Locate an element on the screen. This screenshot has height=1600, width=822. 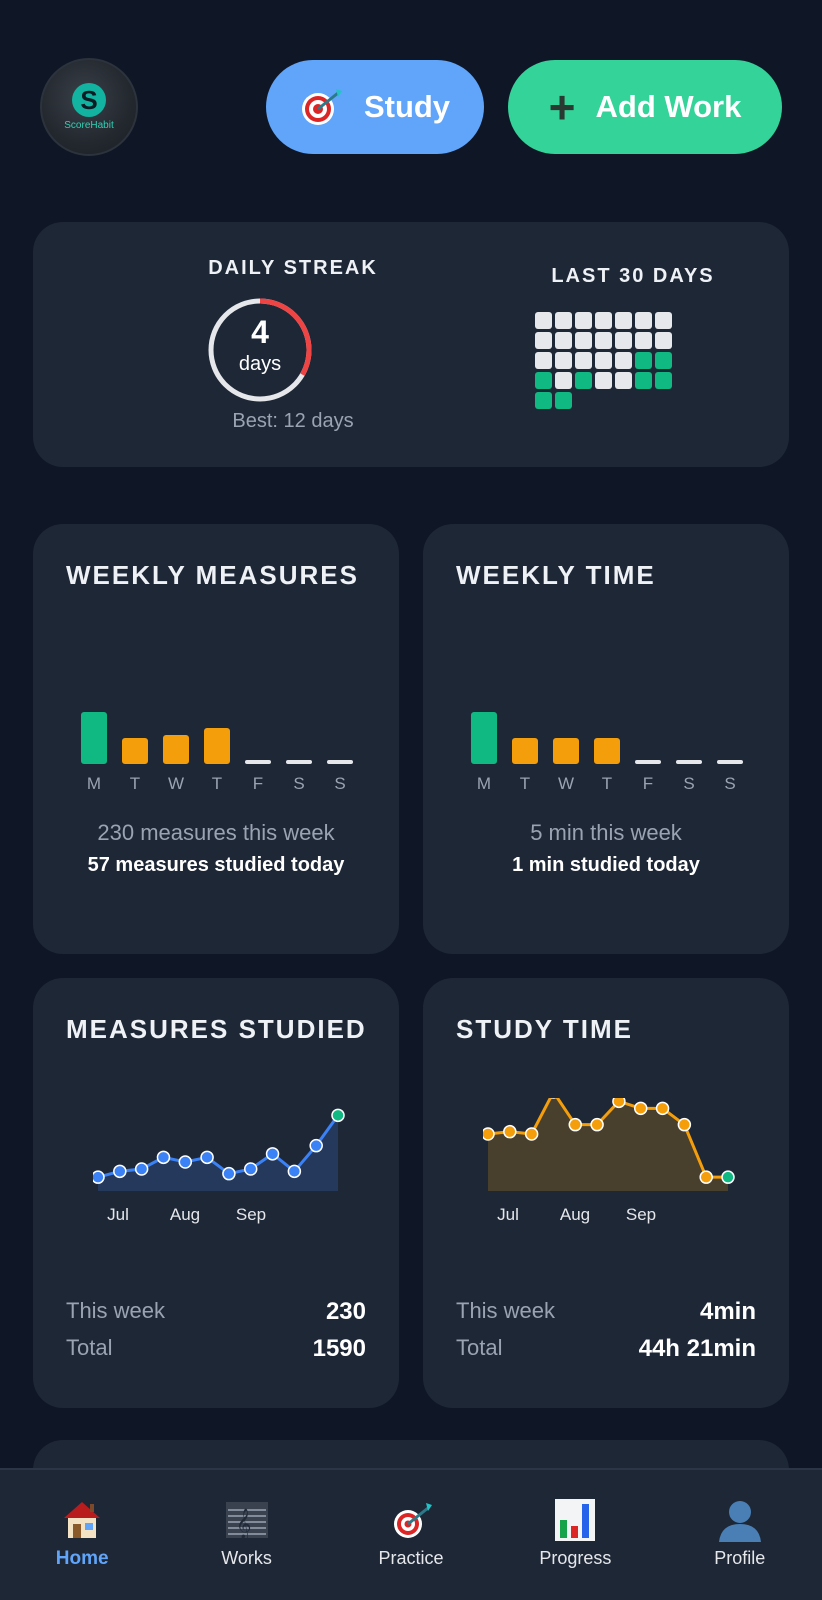
nav-progress: Progress is located at coordinates (575, 1532).